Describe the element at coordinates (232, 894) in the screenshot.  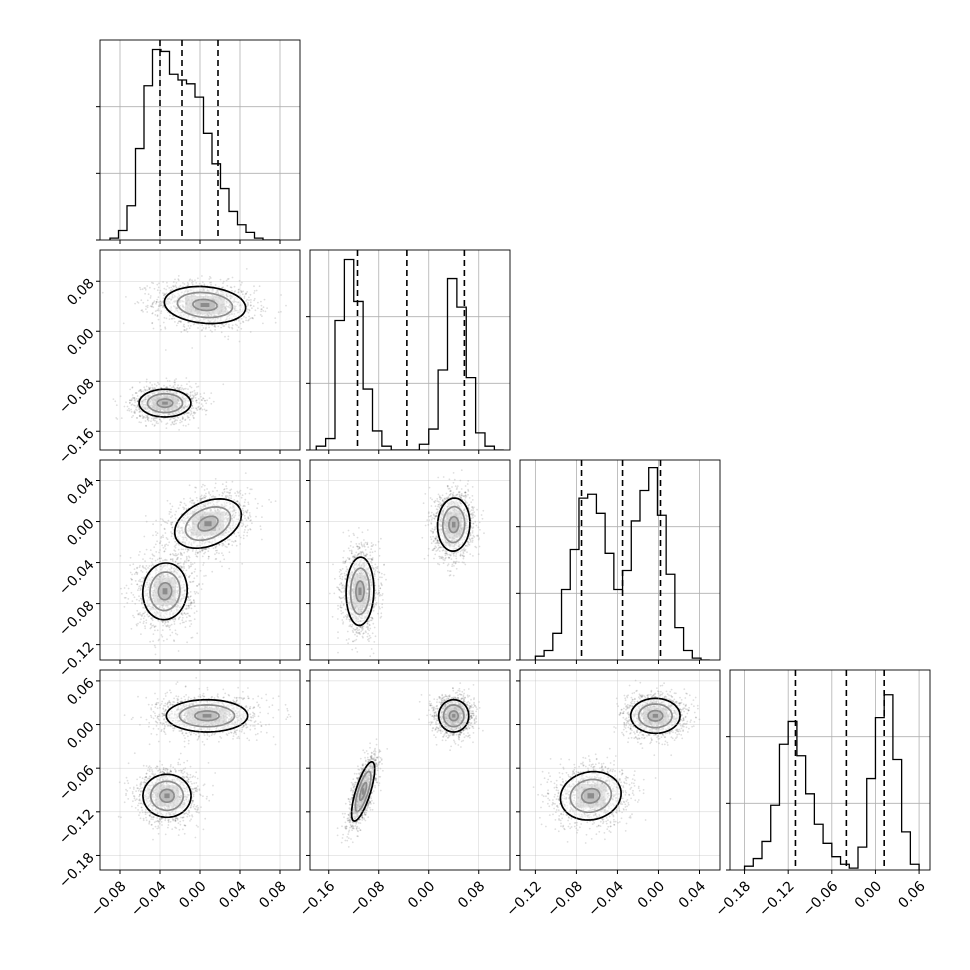
I see `x-tick-label: 0.04` at that location.